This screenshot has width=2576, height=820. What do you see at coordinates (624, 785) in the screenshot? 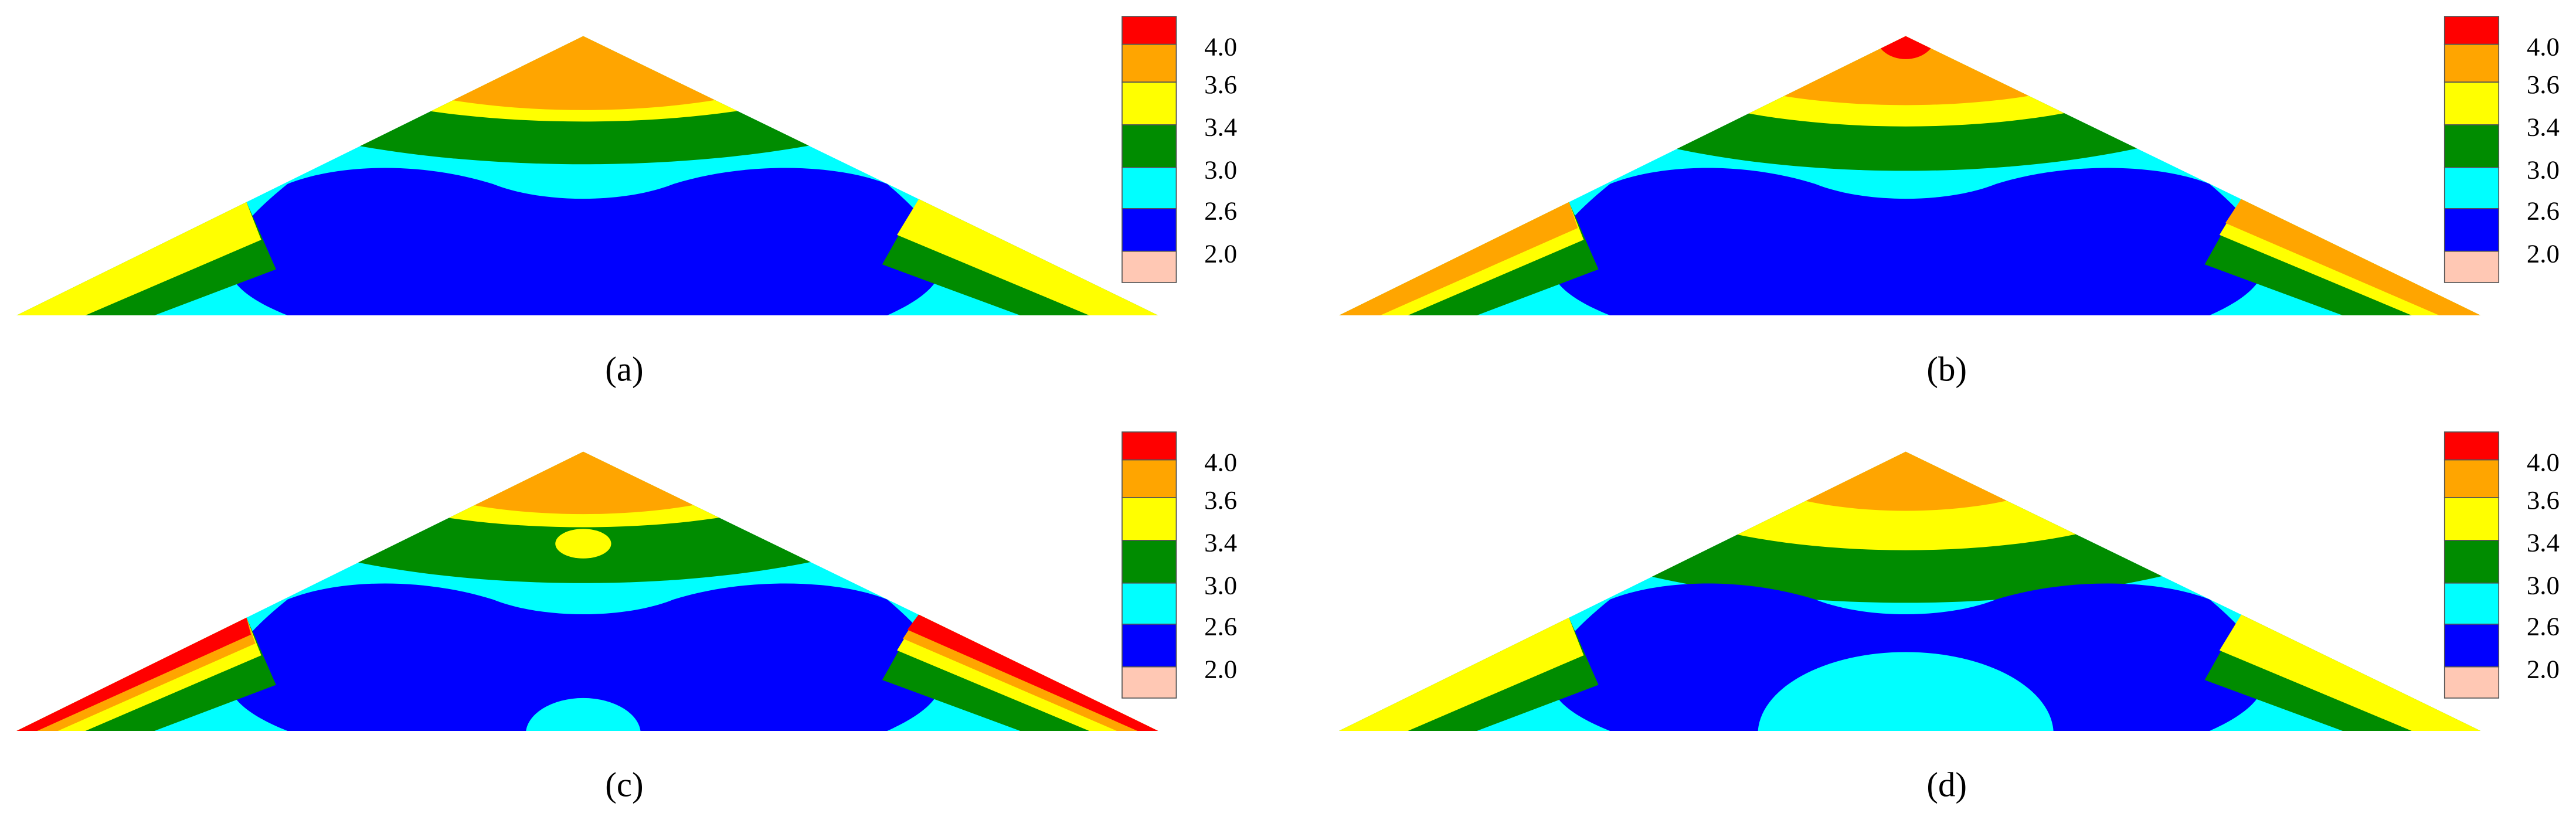
I see `panel-label: (c)` at bounding box center [624, 785].